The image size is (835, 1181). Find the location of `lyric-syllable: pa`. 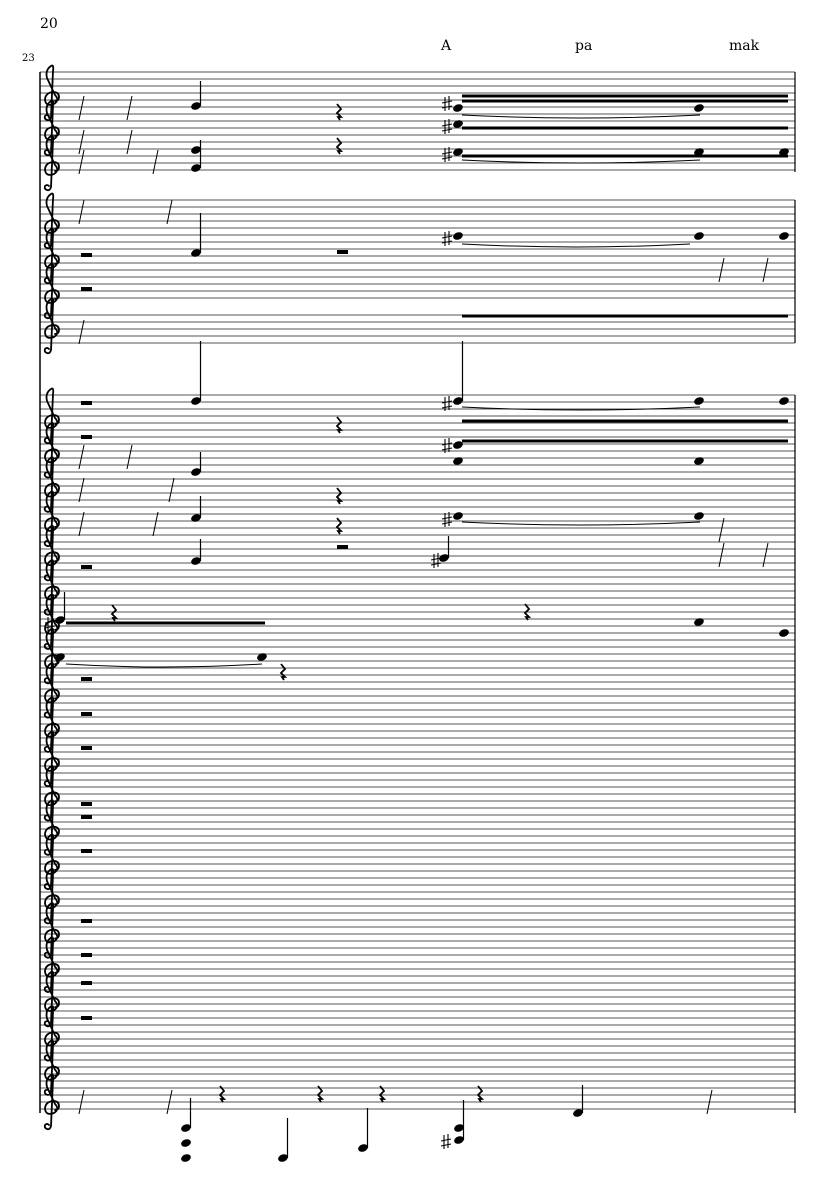

lyric-syllable: pa is located at coordinates (584, 46).